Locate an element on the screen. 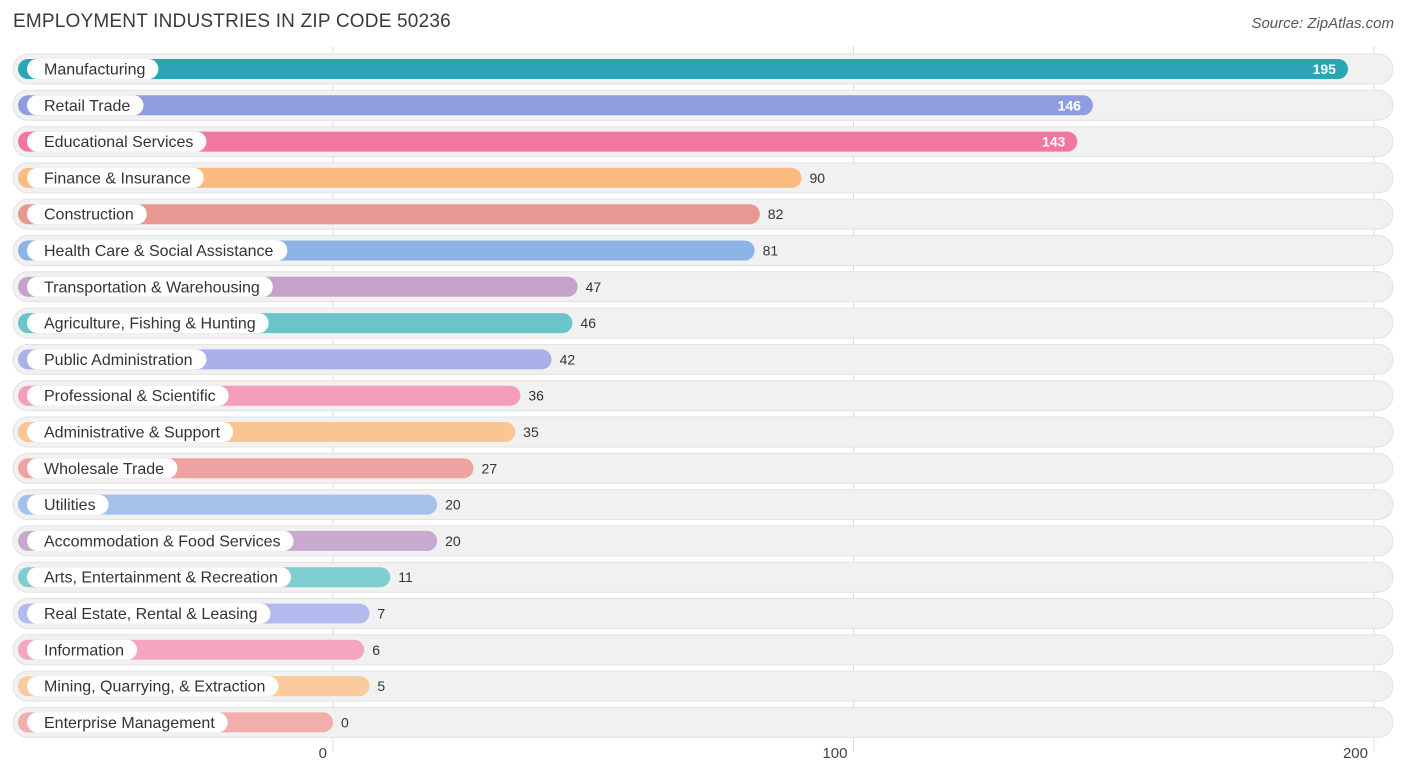  bar-label: Public Administration is located at coordinates (118, 360).